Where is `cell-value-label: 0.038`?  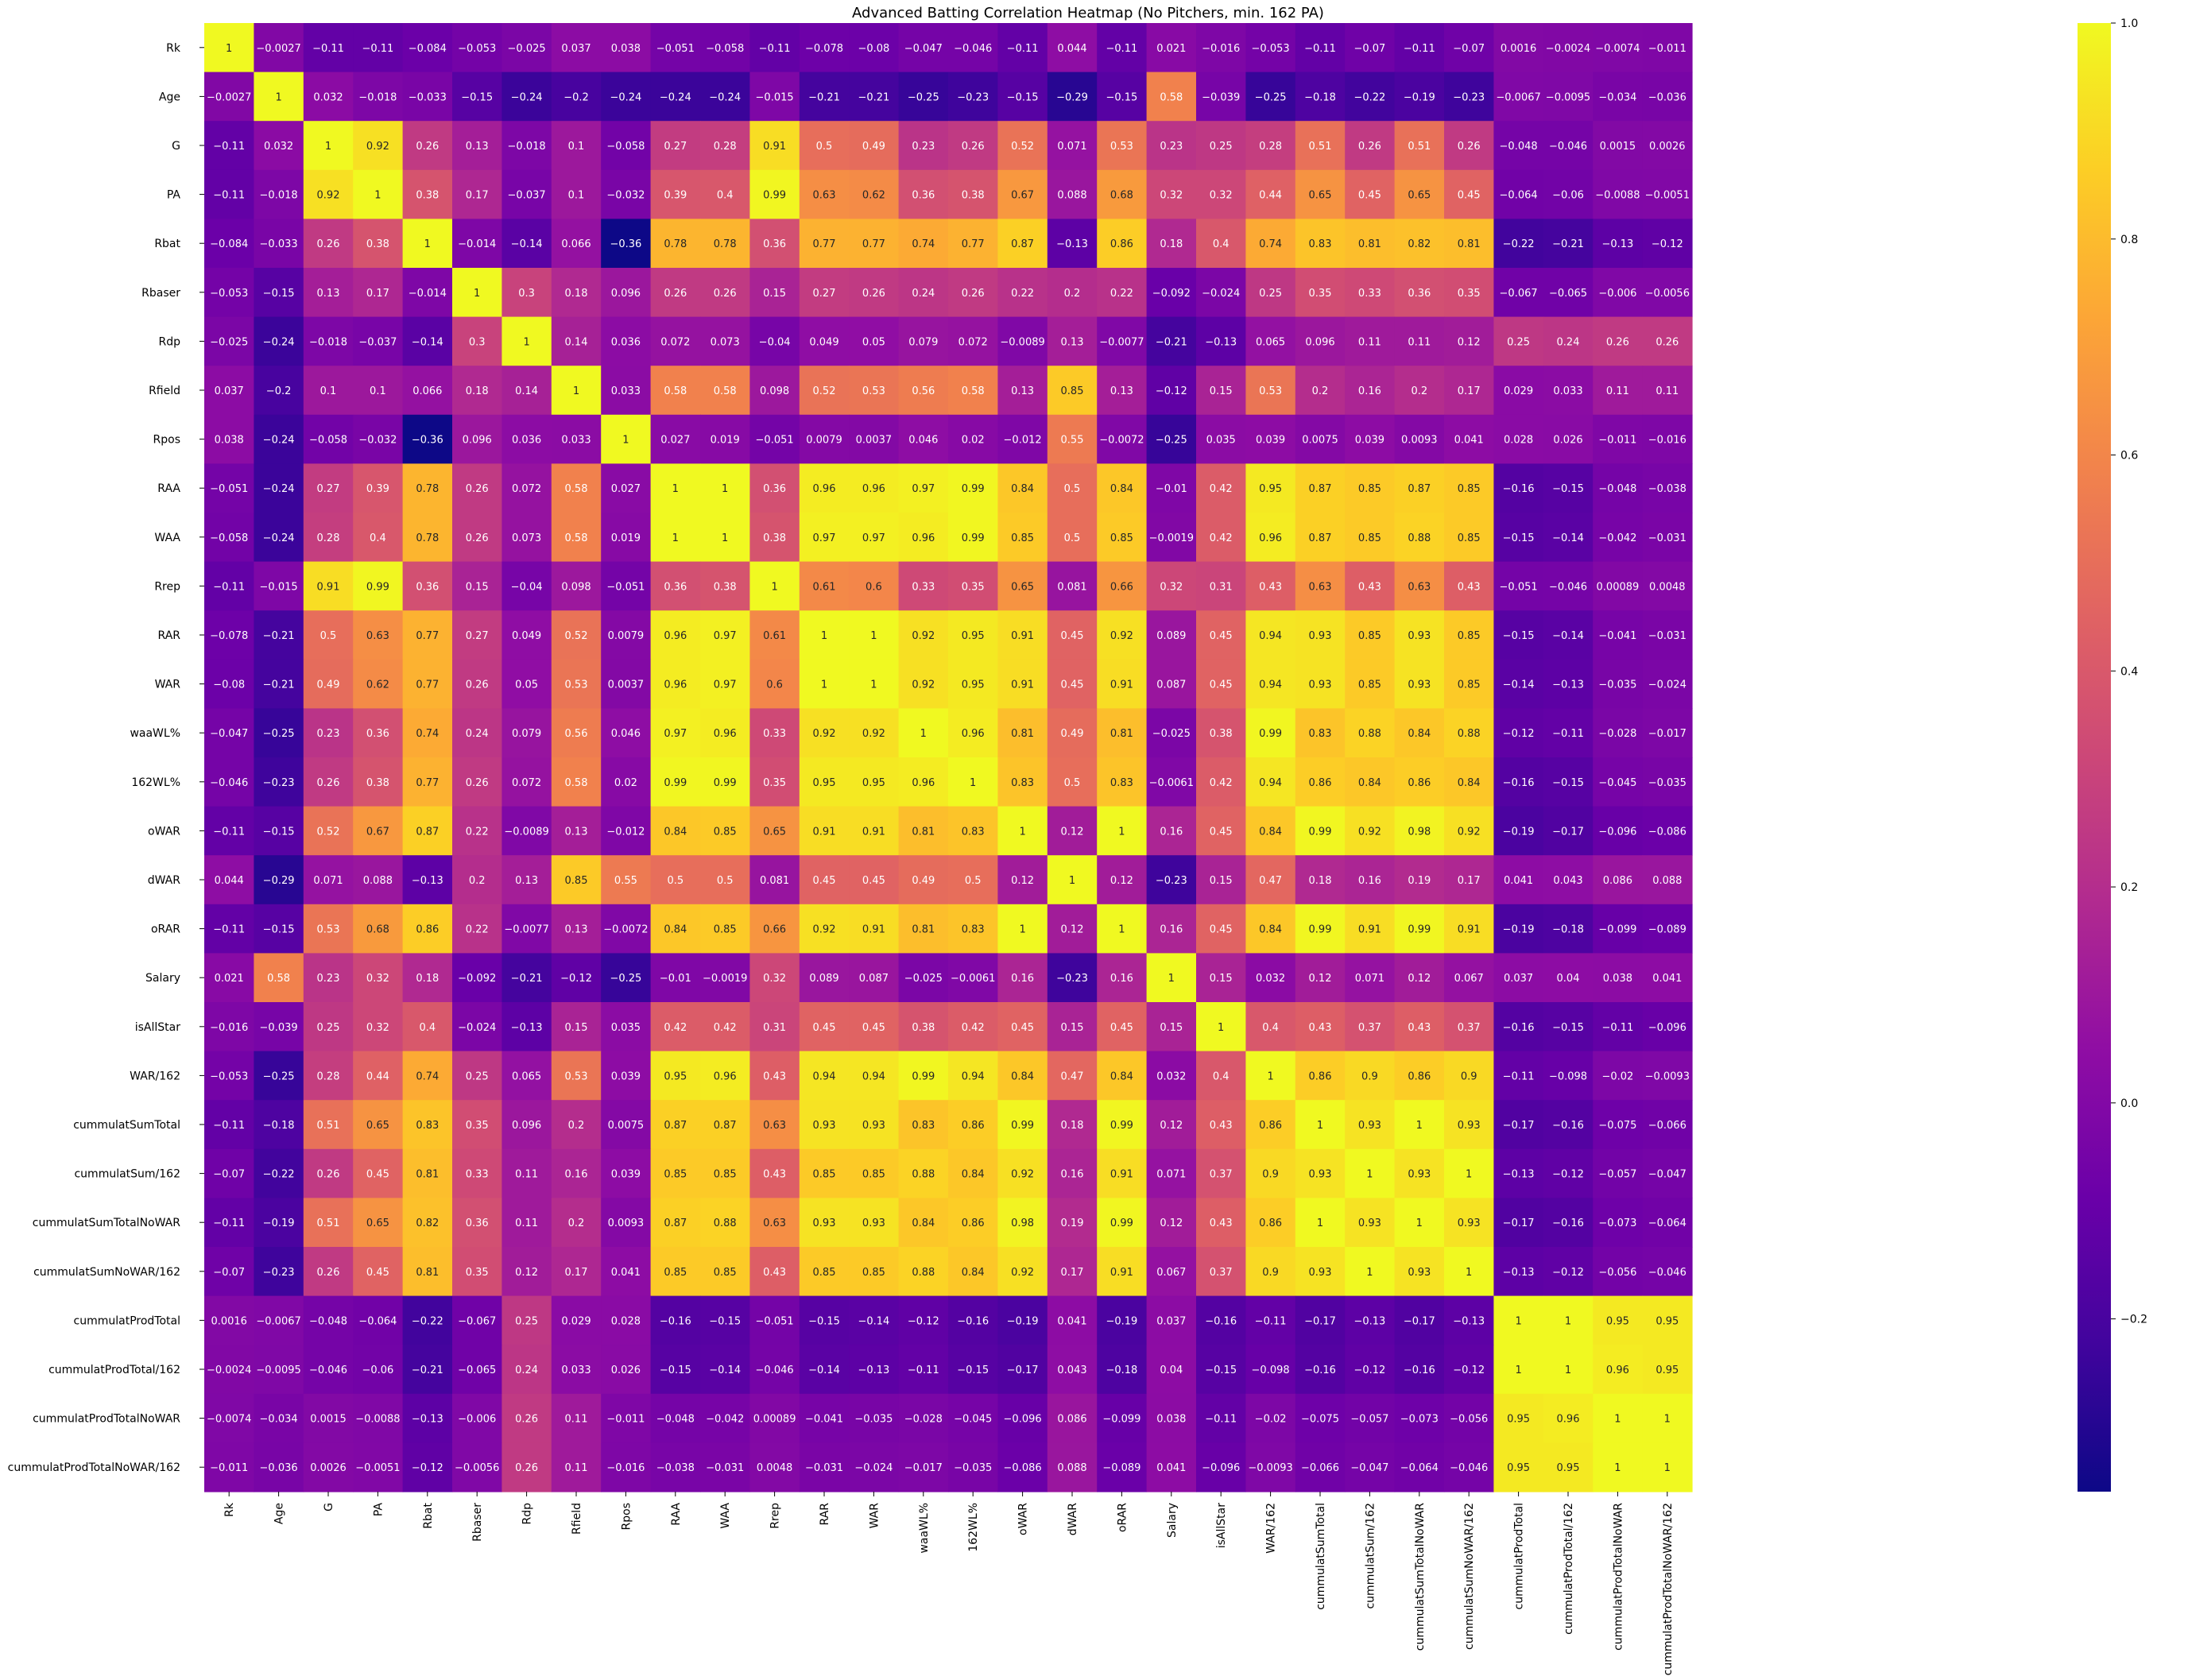
cell-value-label: 0.038 is located at coordinates (229, 441).